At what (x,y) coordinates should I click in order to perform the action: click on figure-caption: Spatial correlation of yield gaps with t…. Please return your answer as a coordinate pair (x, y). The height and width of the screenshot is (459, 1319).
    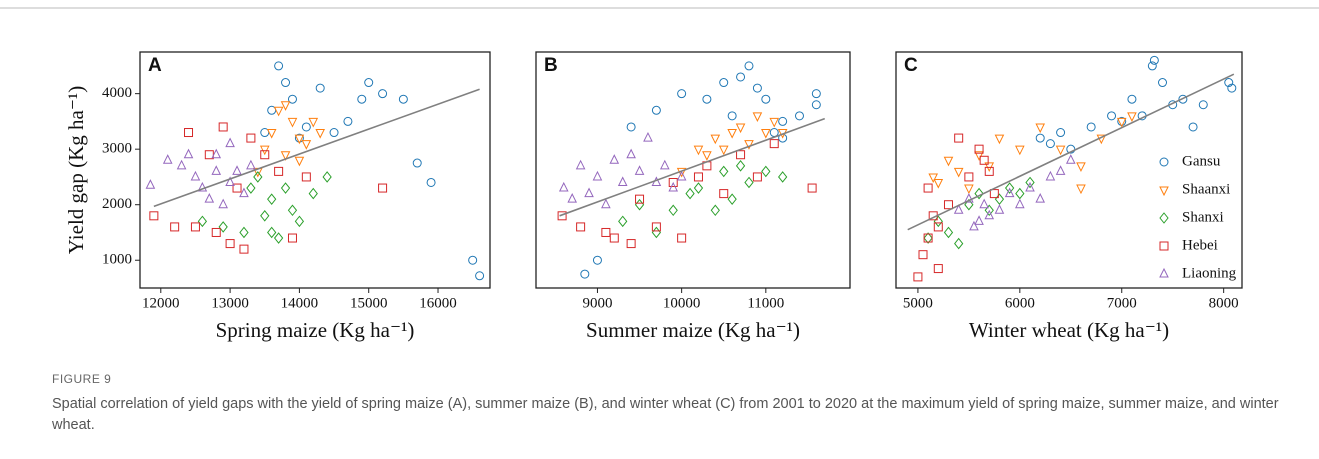
    Looking at the image, I should click on (665, 414).